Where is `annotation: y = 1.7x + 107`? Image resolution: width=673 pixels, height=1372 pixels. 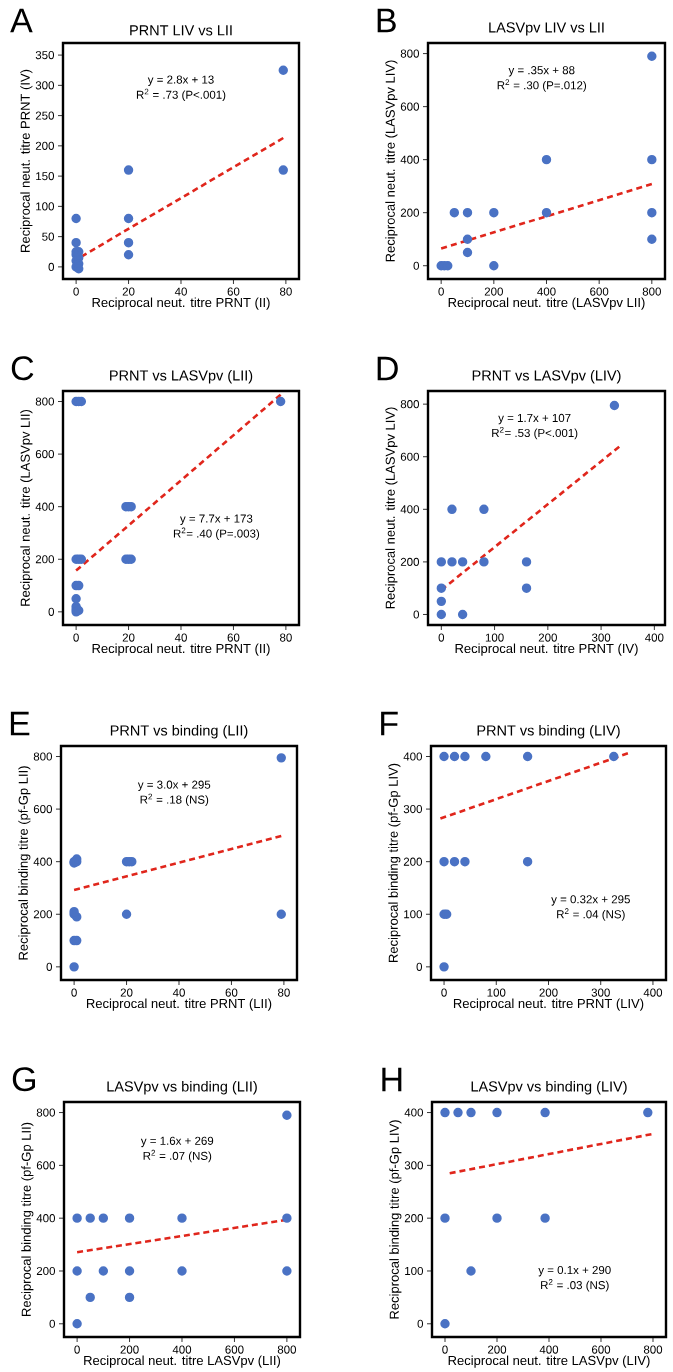 annotation: y = 1.7x + 107 is located at coordinates (534, 419).